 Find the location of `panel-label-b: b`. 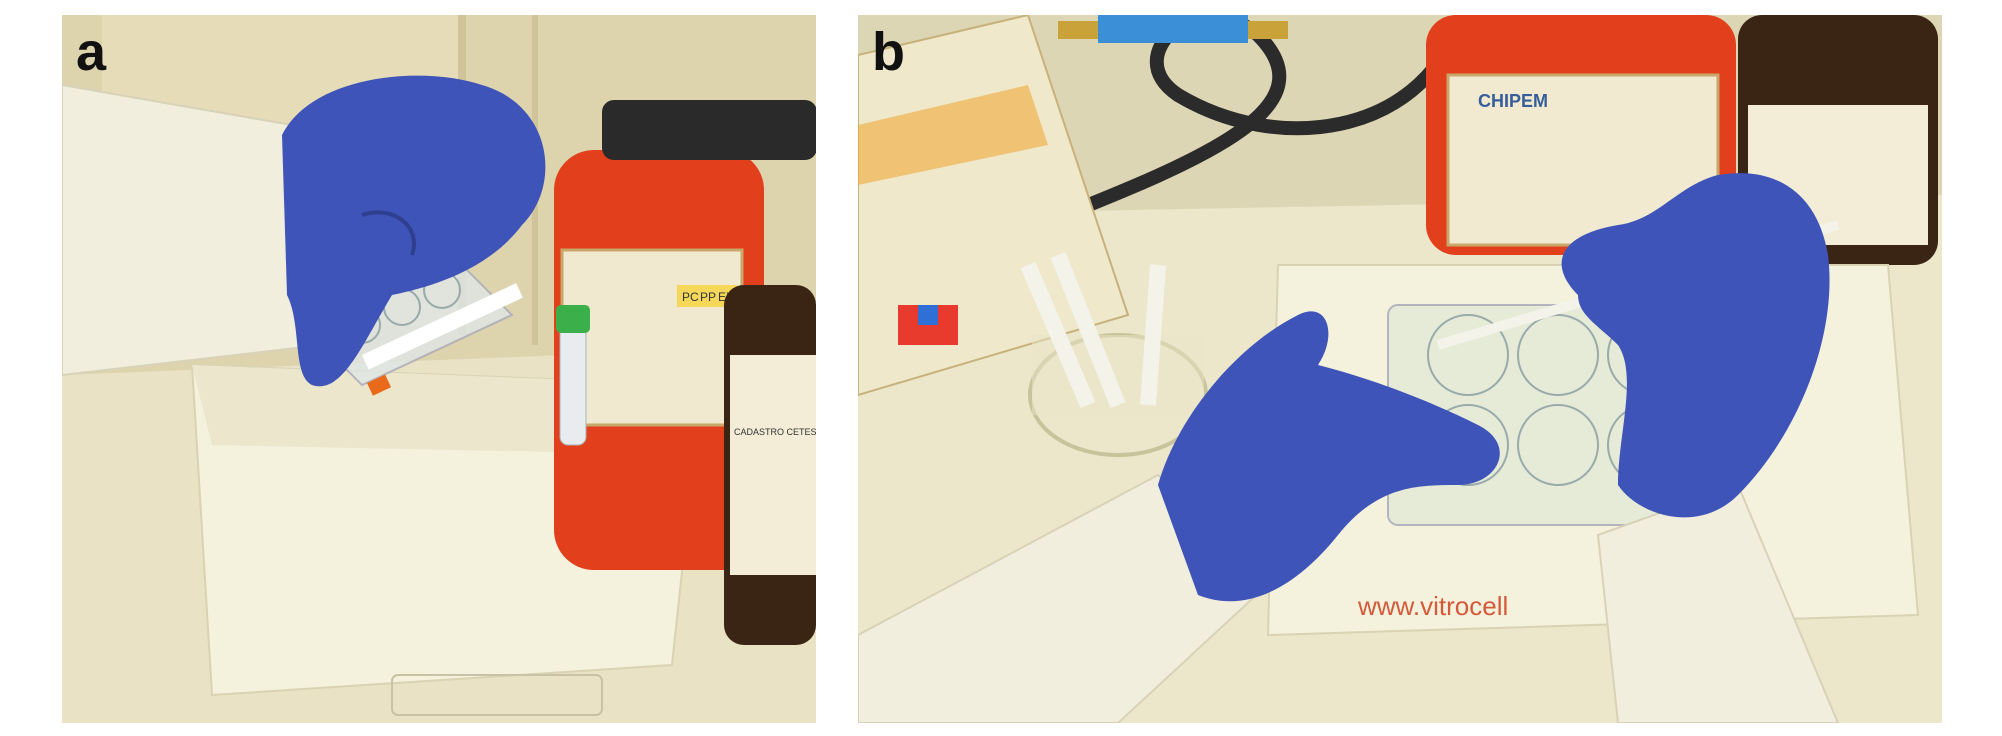

panel-label-b: b is located at coordinates (888, 52).